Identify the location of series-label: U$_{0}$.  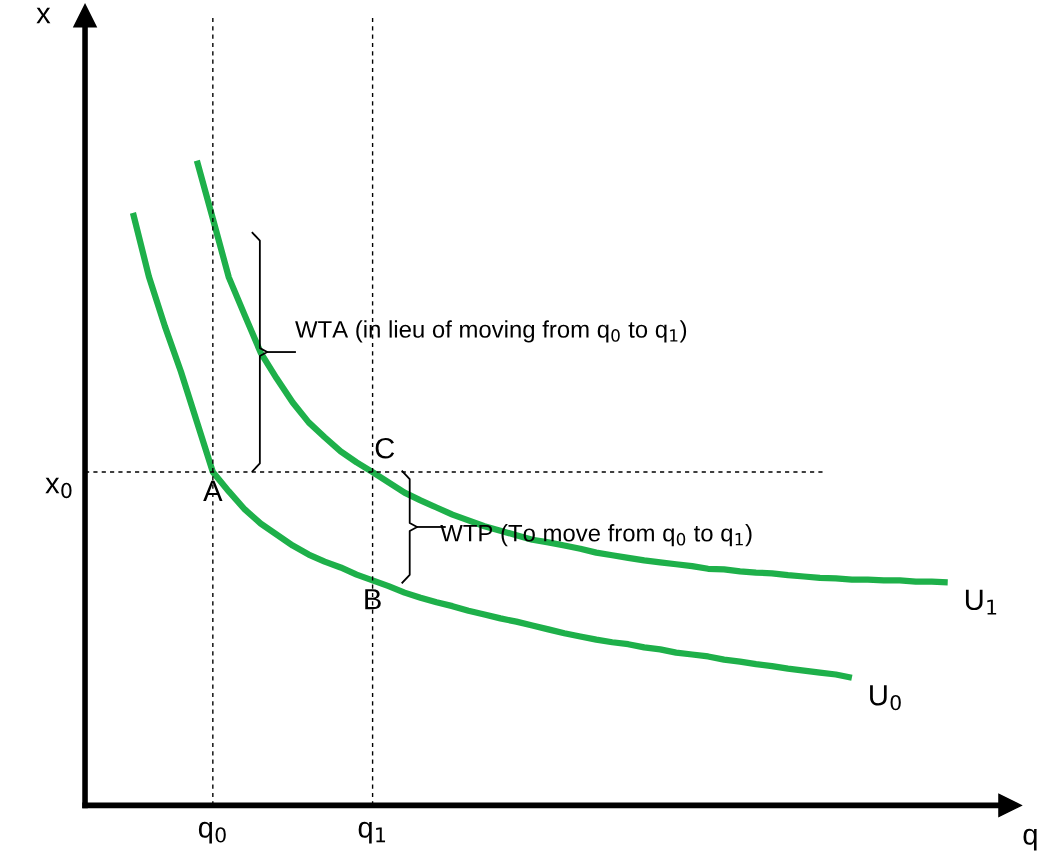
(885, 698).